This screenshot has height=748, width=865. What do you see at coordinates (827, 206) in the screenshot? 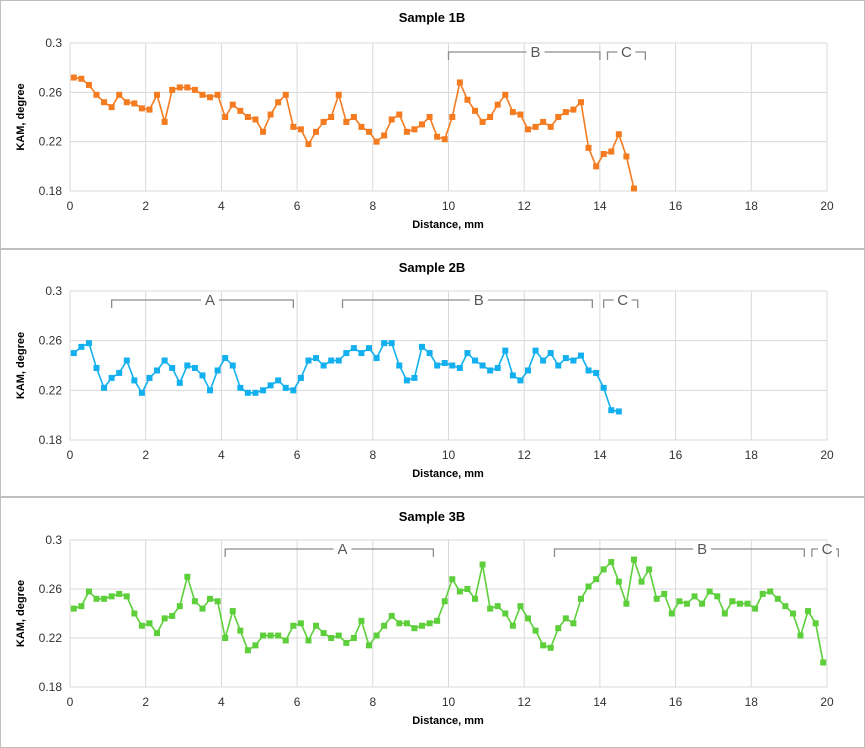
I see `x-tick-label: 20` at bounding box center [827, 206].